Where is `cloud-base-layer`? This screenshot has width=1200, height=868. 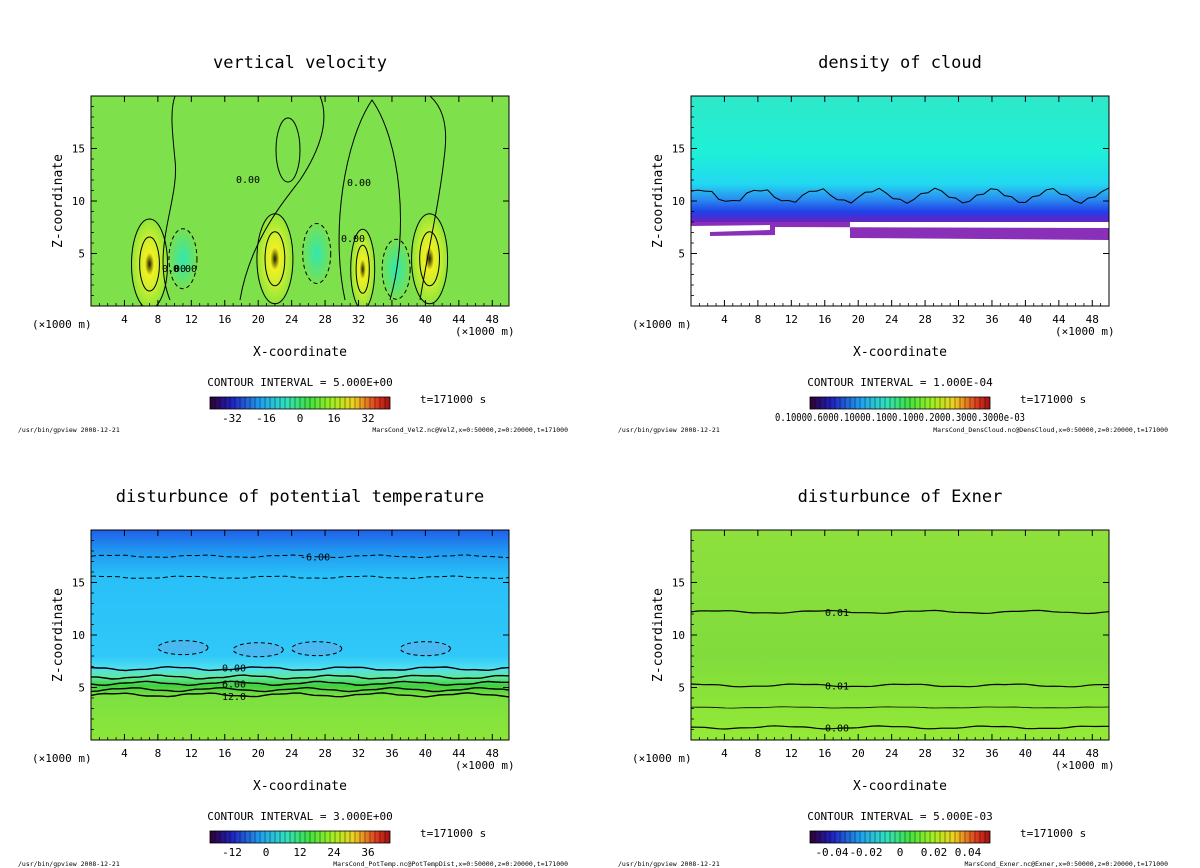
cloud-base-layer is located at coordinates (900, 231).